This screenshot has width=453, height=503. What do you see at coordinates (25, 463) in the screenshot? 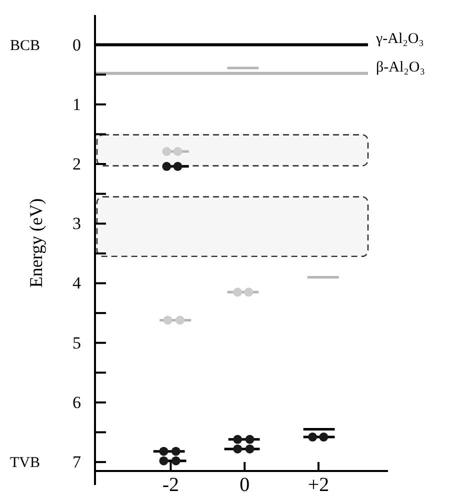
I see `text: TVB` at bounding box center [25, 463].